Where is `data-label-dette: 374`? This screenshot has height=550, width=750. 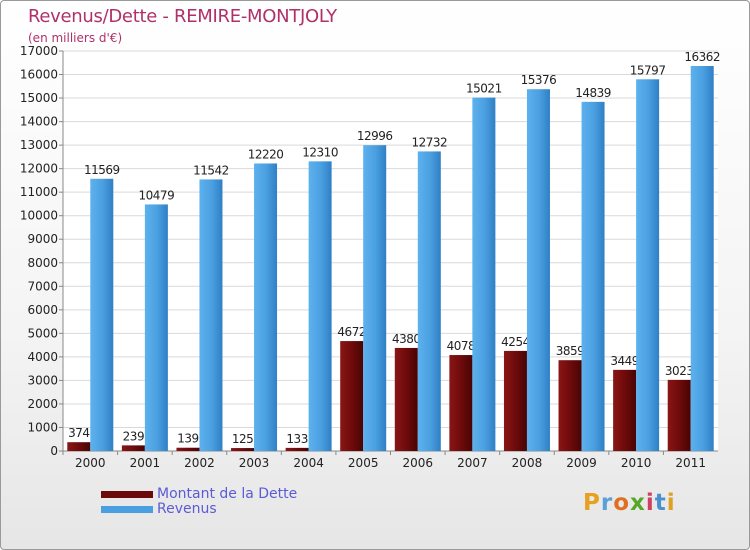
data-label-dette: 374 is located at coordinates (78, 433).